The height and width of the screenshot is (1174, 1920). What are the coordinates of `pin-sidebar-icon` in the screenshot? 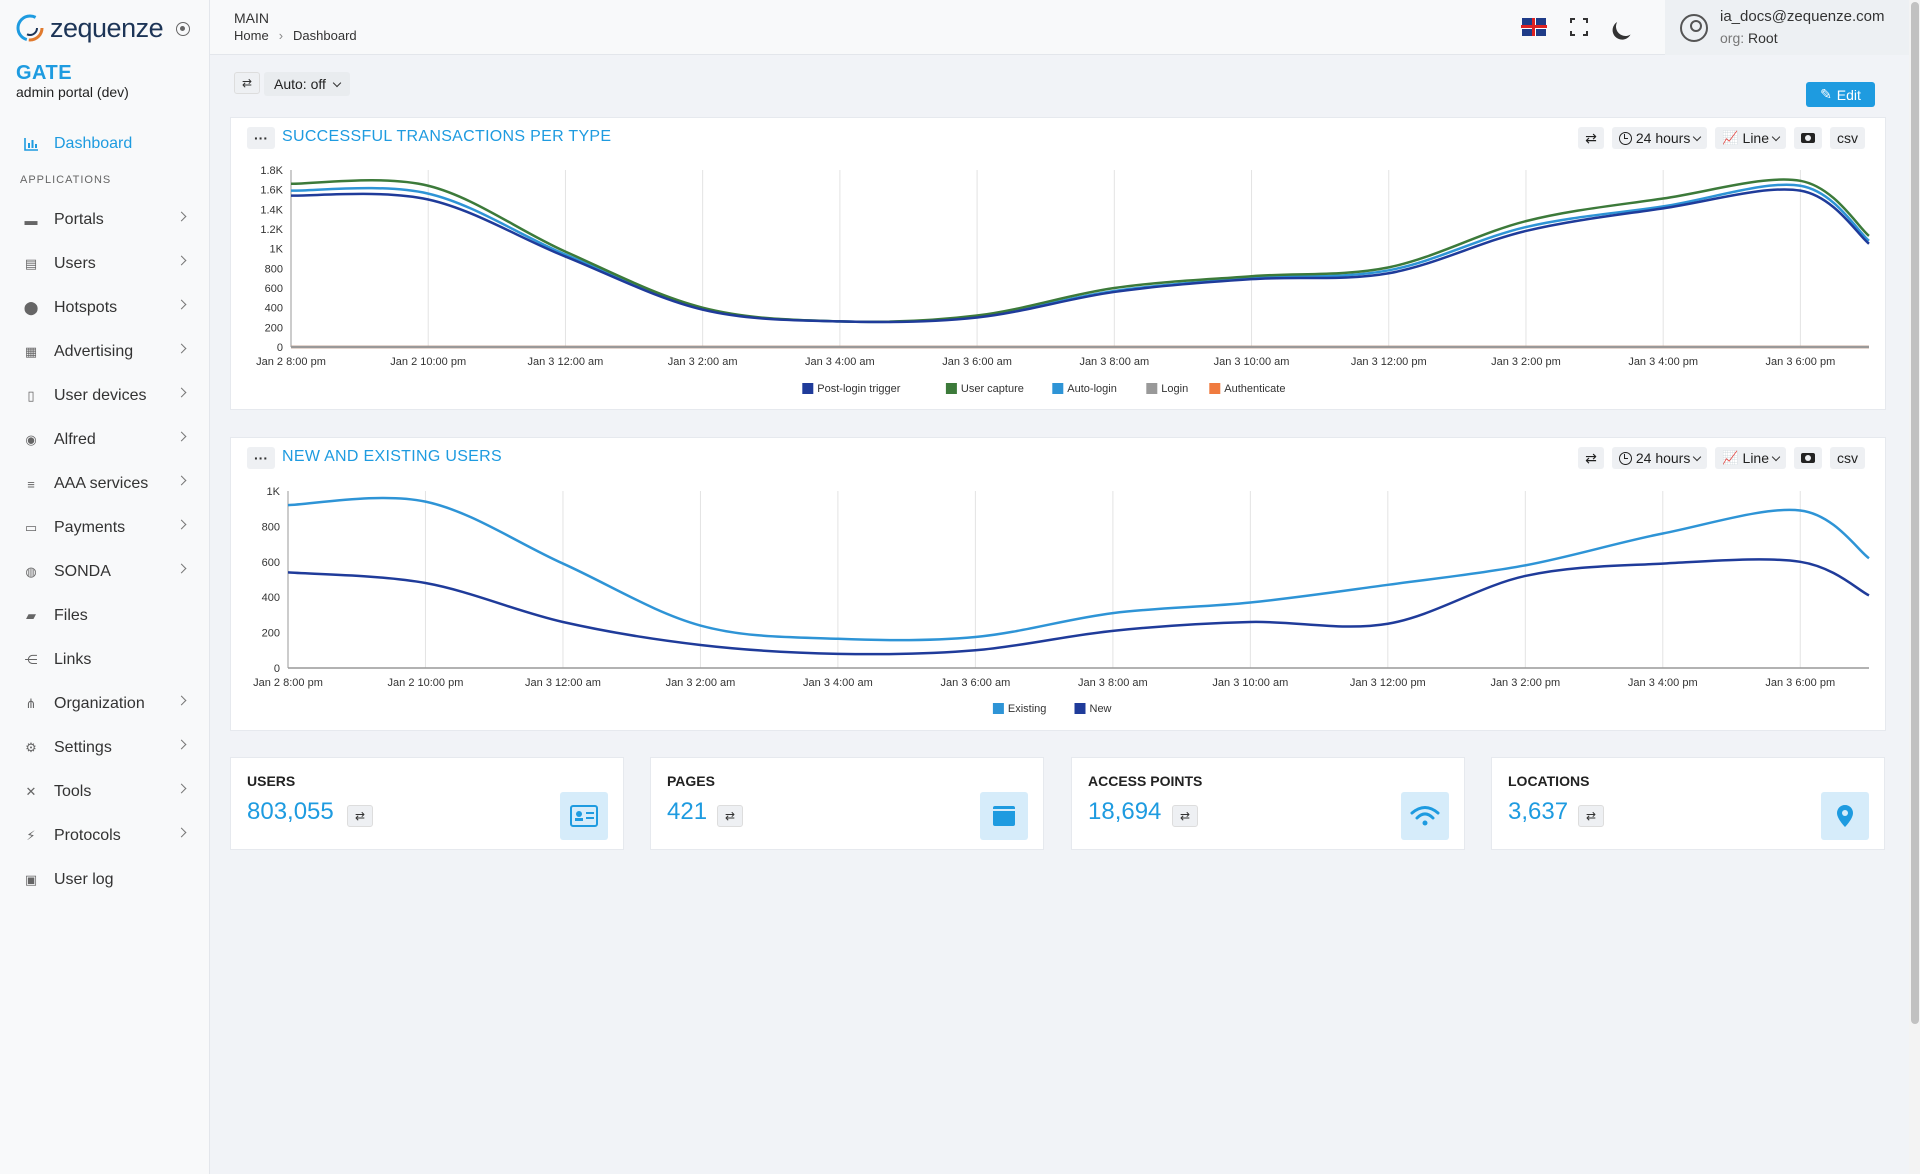 It's located at (183, 29).